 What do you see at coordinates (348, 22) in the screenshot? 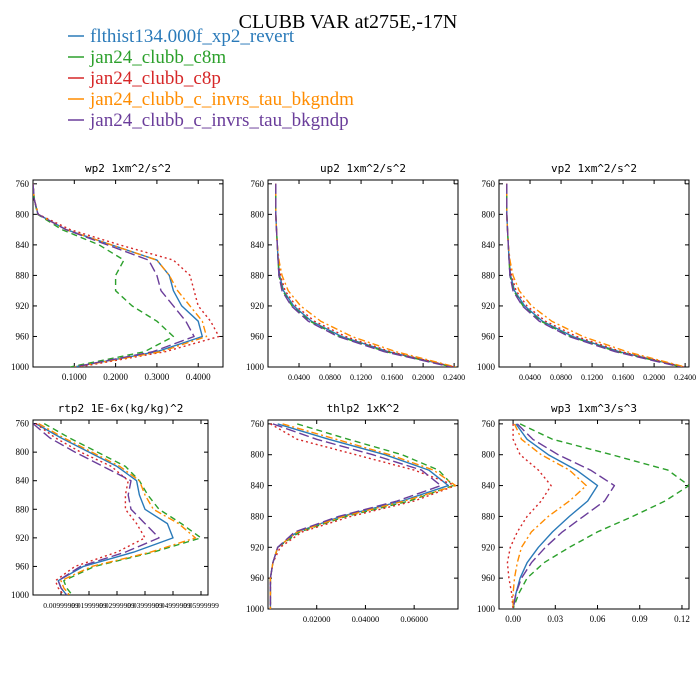
I see `figure-title: CLUBB VAR at275E,-17N` at bounding box center [348, 22].